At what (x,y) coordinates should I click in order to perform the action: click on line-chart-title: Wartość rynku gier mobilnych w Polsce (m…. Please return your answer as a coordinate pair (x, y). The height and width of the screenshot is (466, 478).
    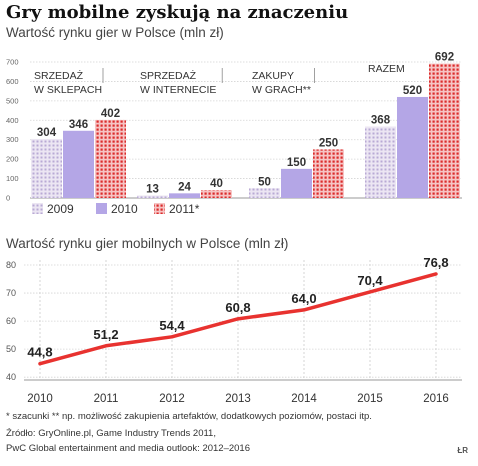
    Looking at the image, I should click on (147, 243).